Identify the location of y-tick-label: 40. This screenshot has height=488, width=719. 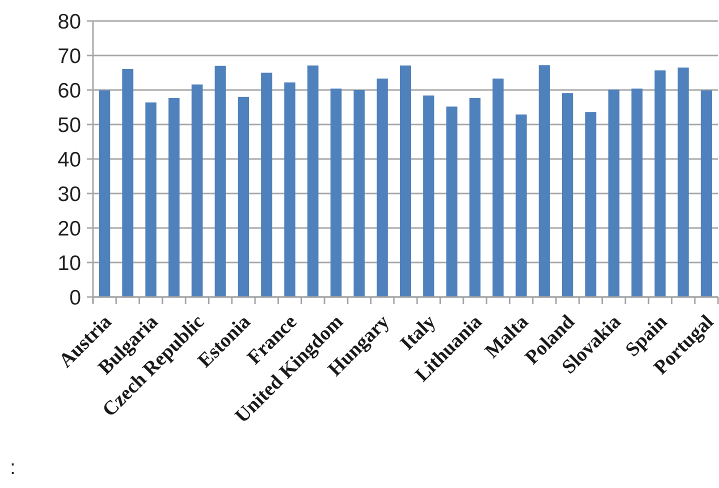
(69, 160).